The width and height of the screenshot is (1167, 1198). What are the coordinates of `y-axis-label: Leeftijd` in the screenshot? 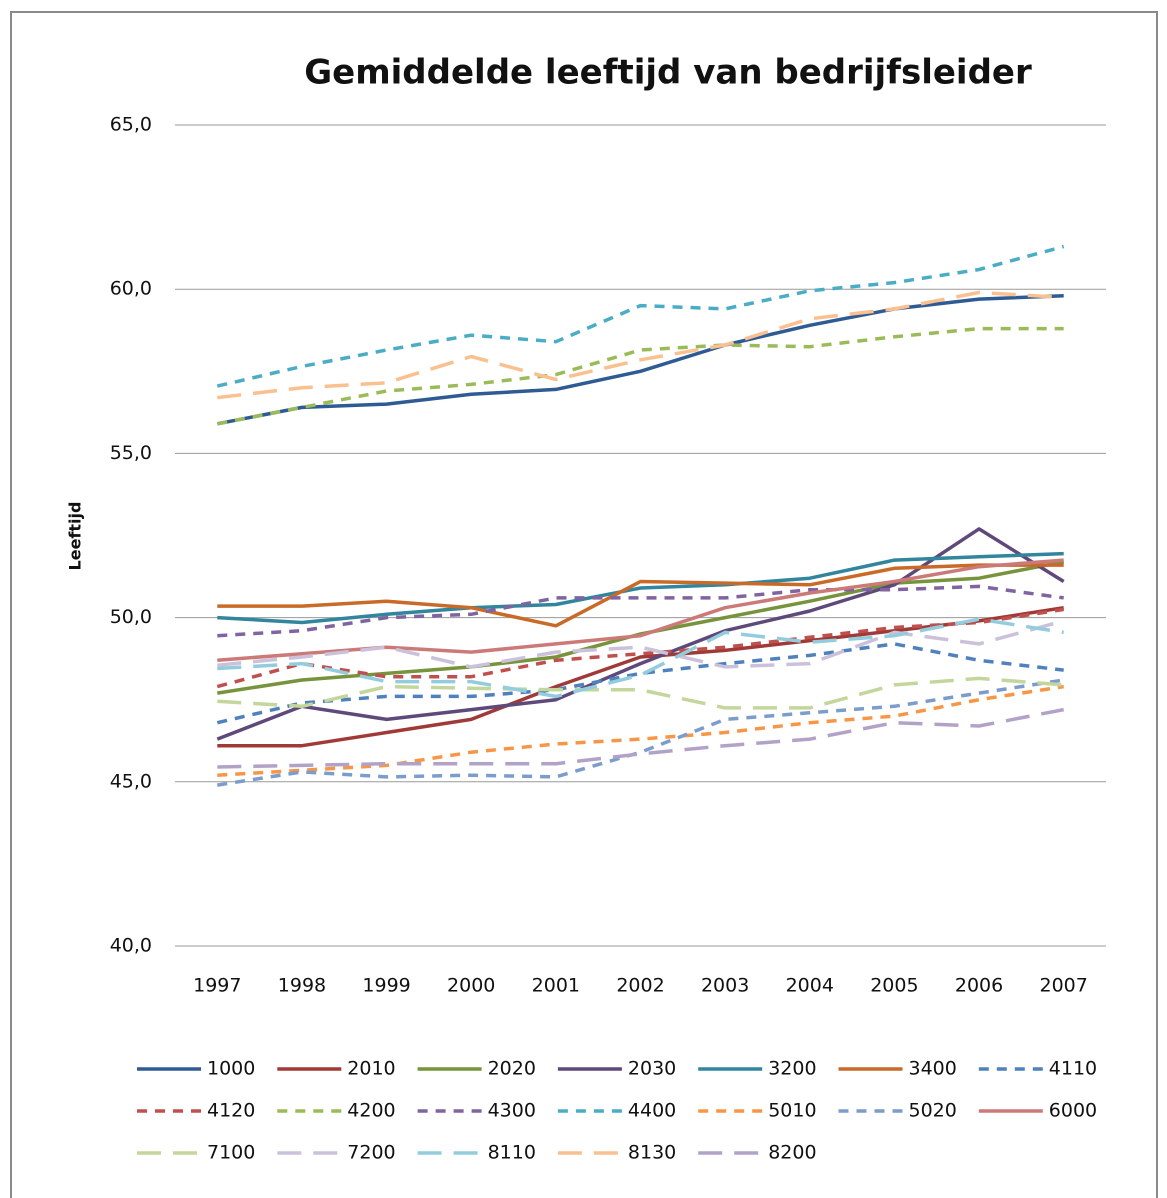 It's located at (75, 536).